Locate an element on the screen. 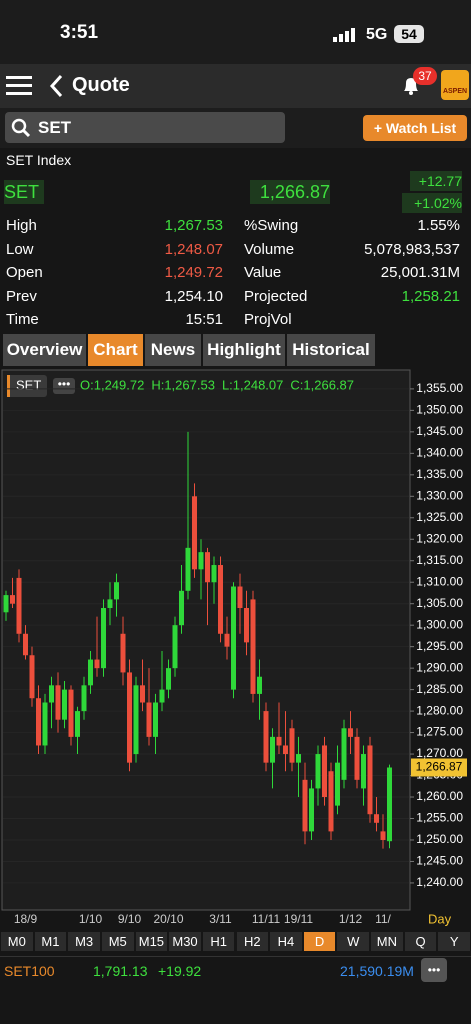 This screenshot has width=471, height=1024. x-tick-label: 3/11 is located at coordinates (220, 919).